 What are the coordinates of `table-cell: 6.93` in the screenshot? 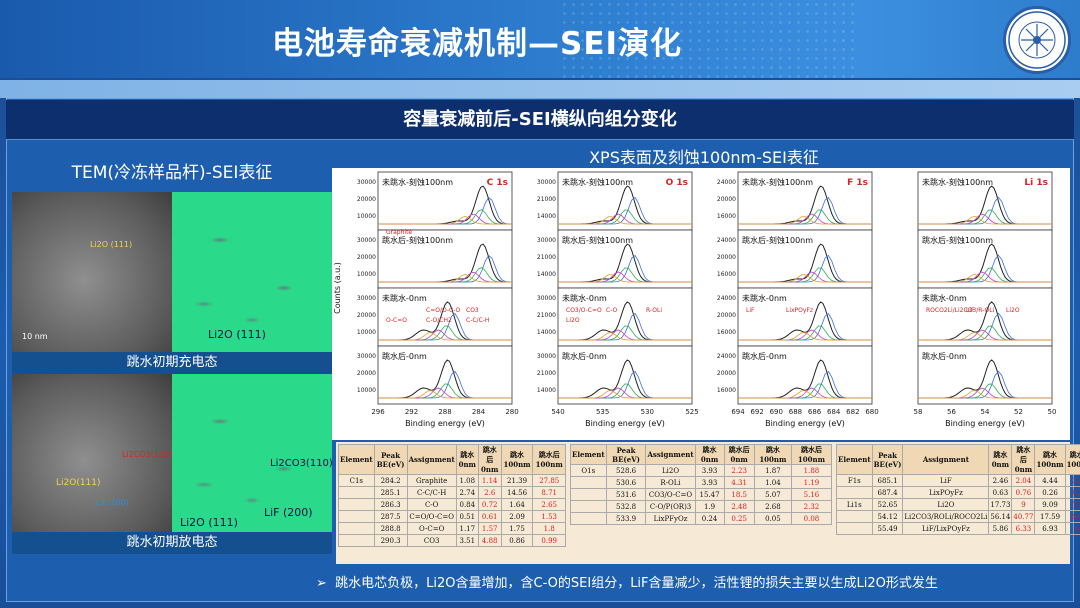 It's located at (1050, 528).